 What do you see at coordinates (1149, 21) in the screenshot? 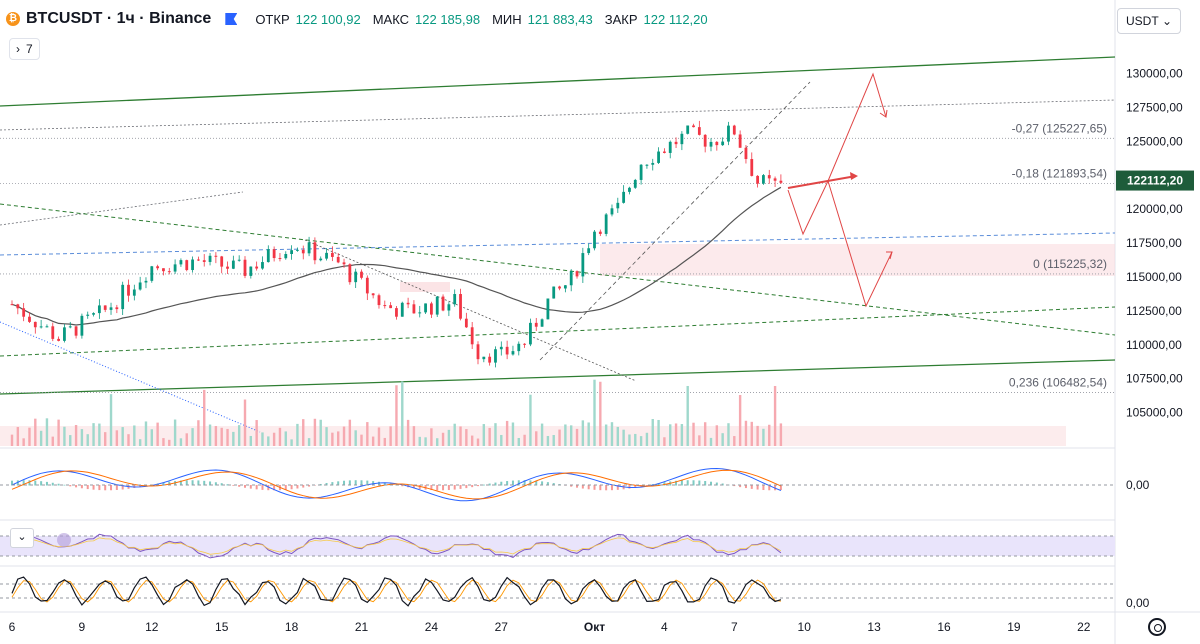
I see `currency-selector: USDT ⌄` at bounding box center [1149, 21].